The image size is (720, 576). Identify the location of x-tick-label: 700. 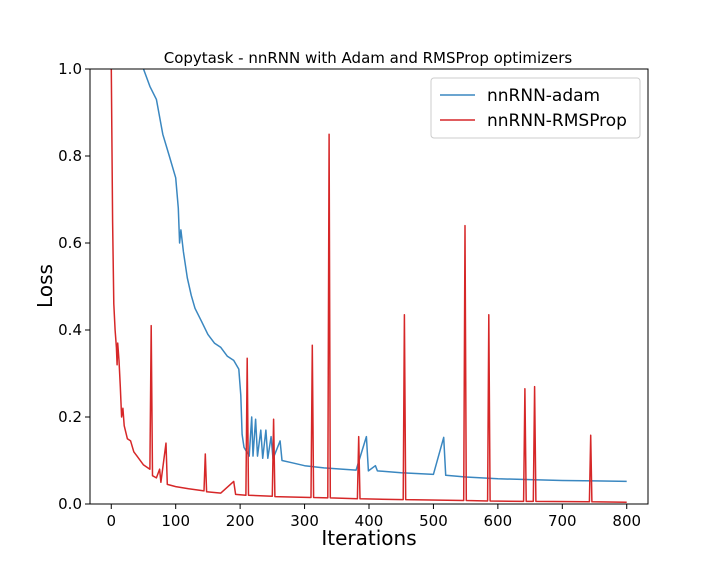
(562, 521).